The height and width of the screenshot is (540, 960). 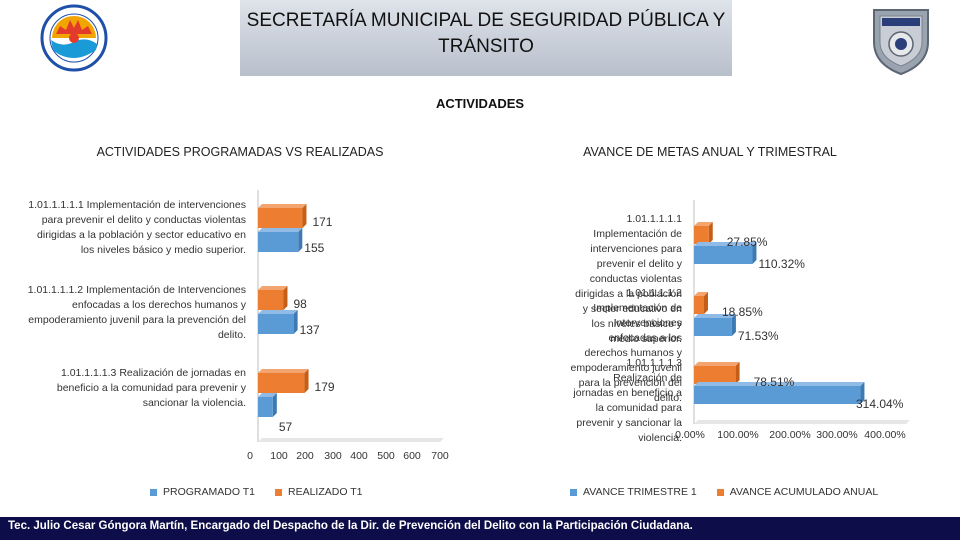 What do you see at coordinates (74, 38) in the screenshot?
I see `municipal-seal-logo` at bounding box center [74, 38].